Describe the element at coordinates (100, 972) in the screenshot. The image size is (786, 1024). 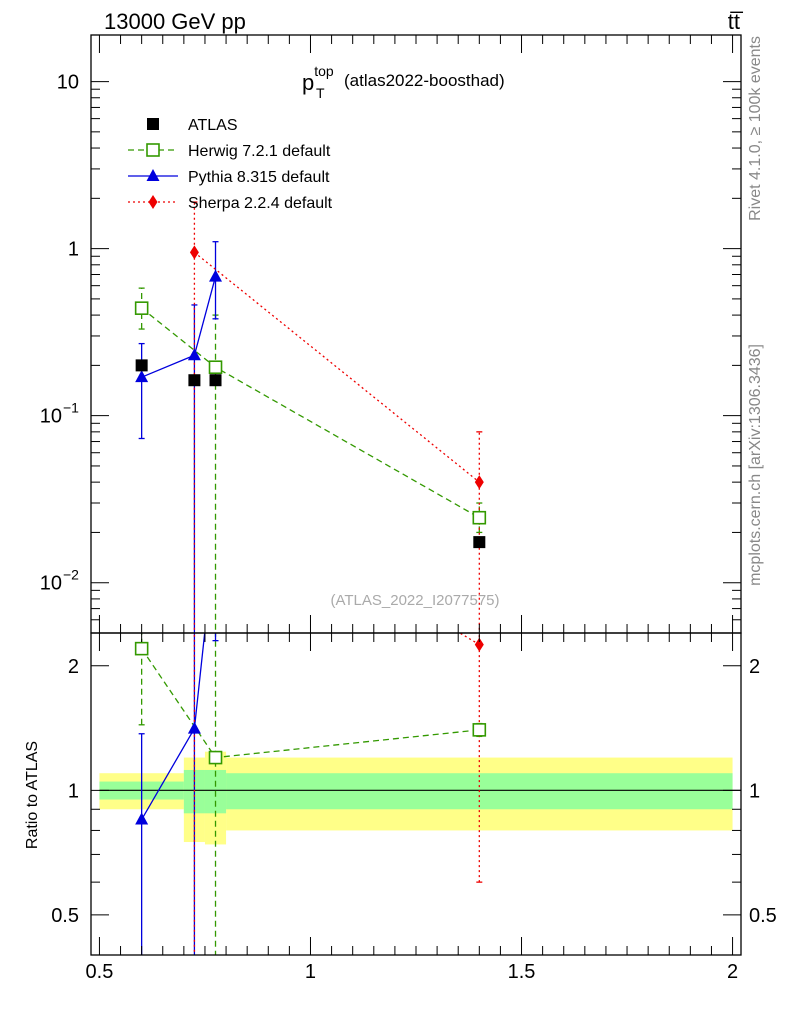
I see `x-tick-label-0: 0.5` at that location.